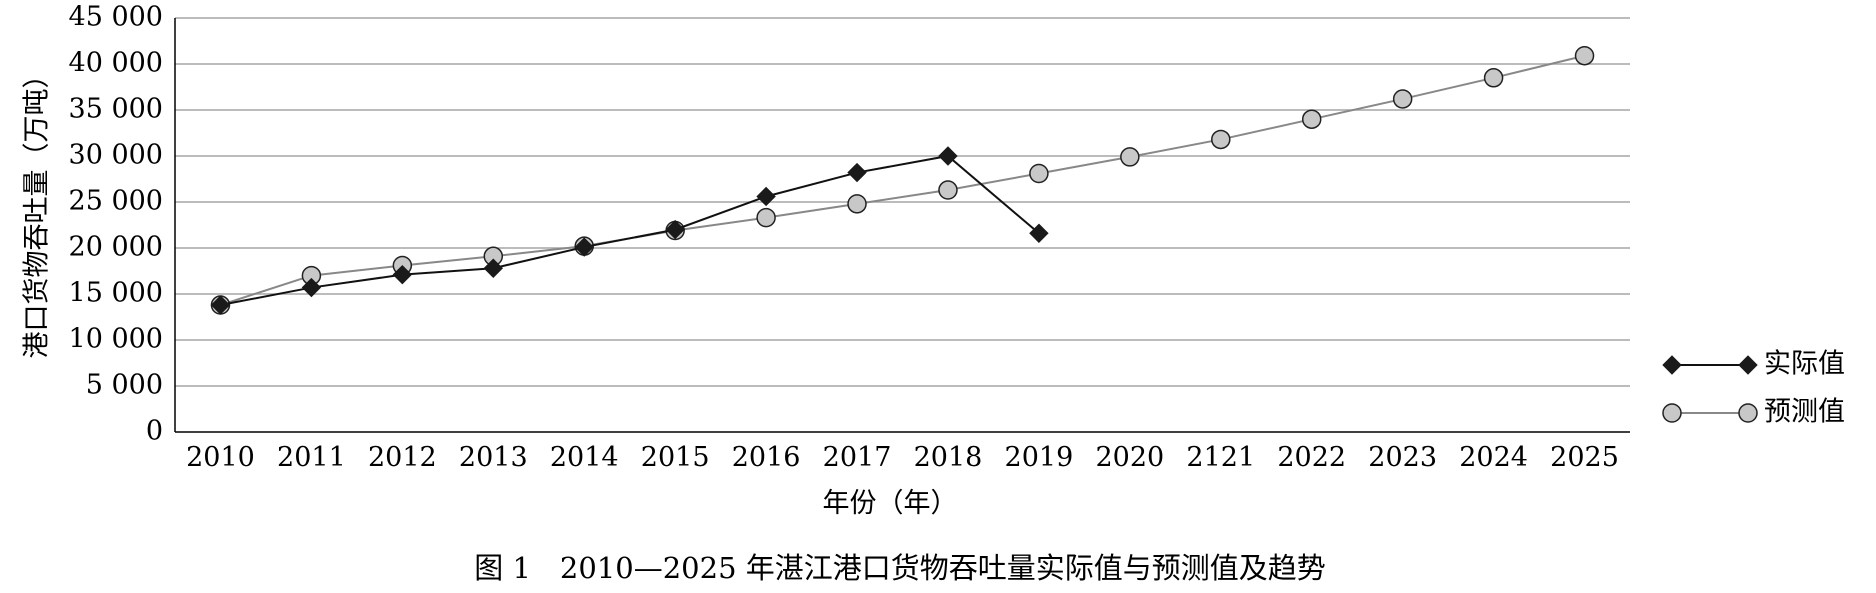  What do you see at coordinates (1311, 457) in the screenshot?
I see `x-tick-label: 2022` at bounding box center [1311, 457].